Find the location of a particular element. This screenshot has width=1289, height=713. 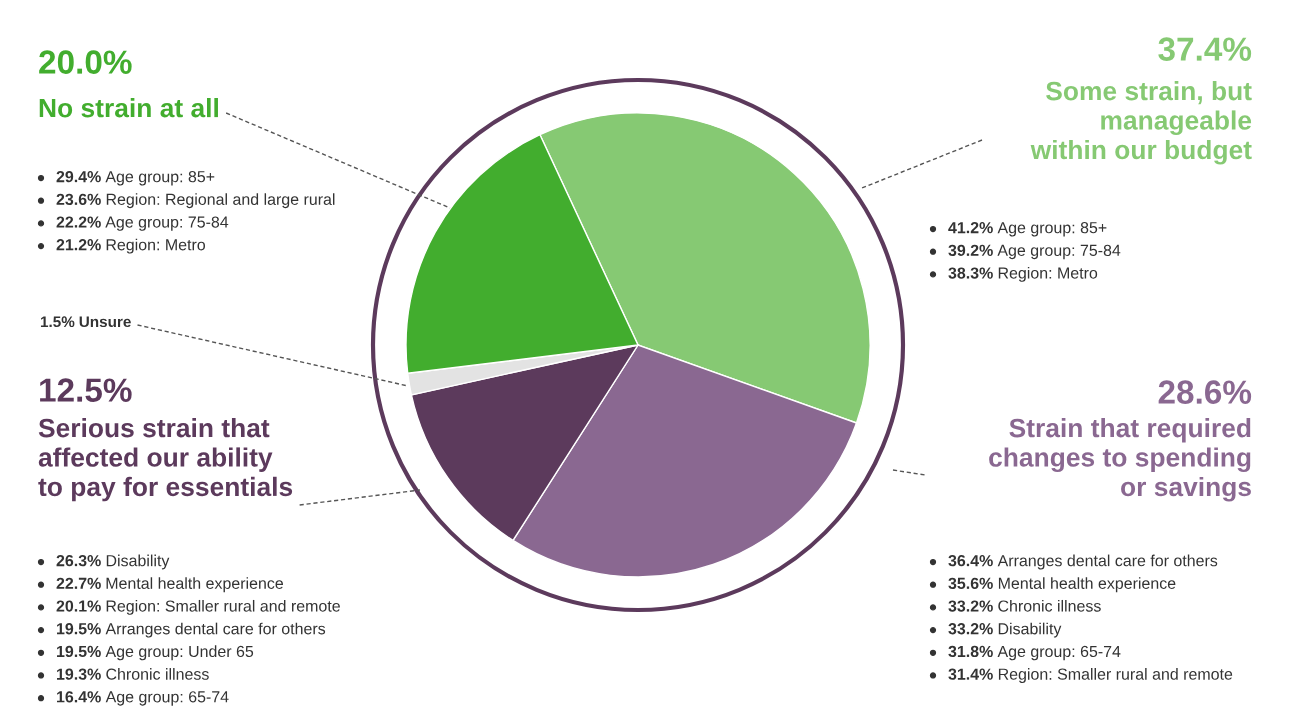

text: 39.2% Age group: 75-84 is located at coordinates (1034, 252).